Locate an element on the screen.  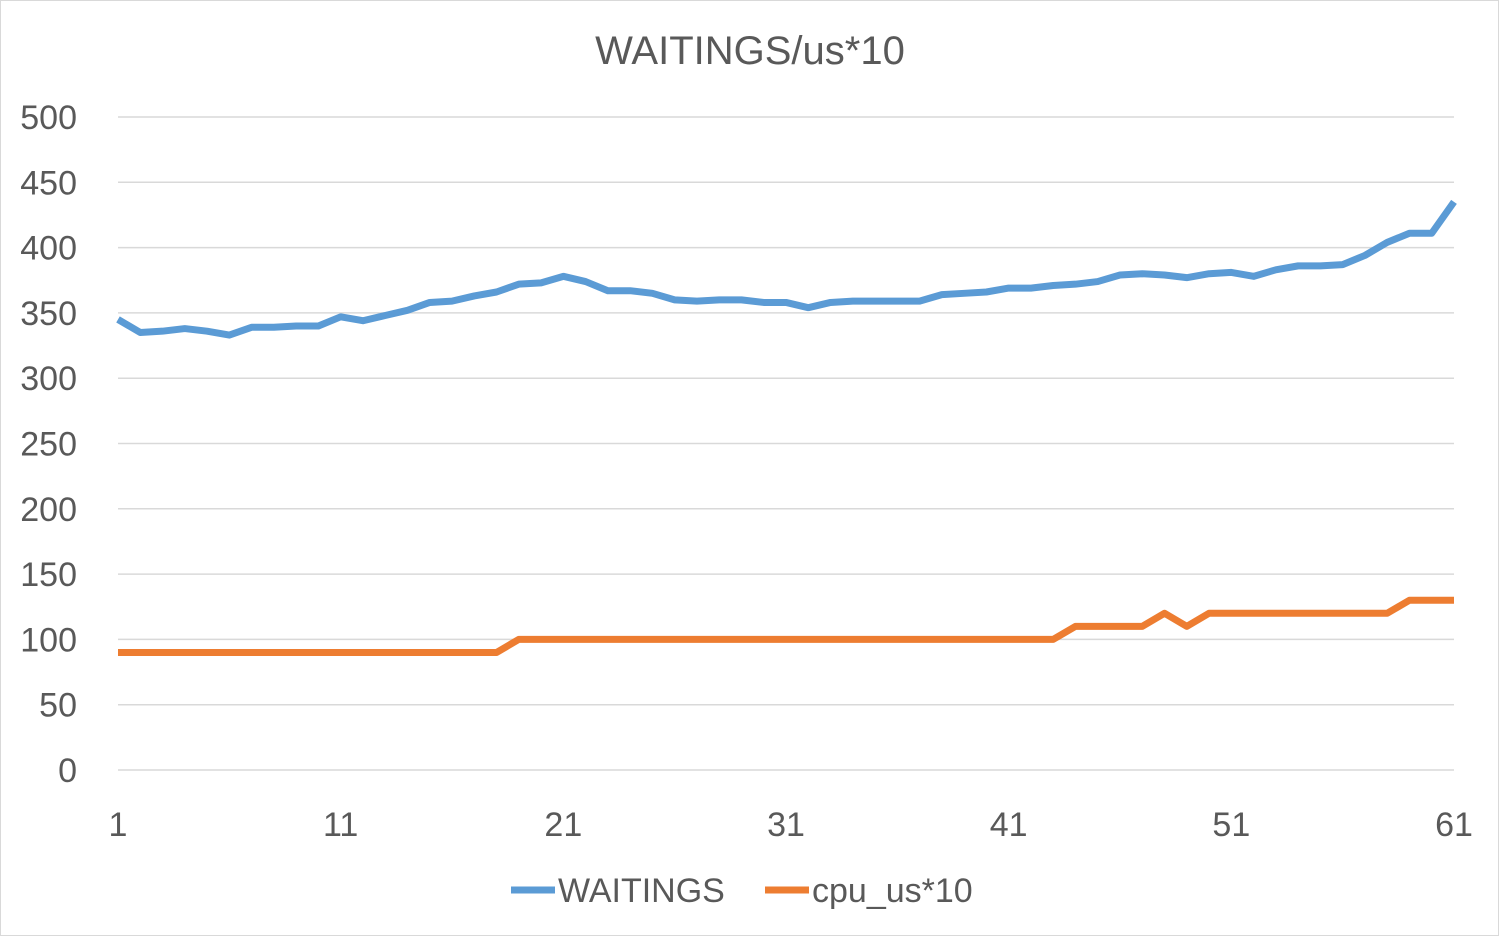
x-axis-tick-labels: 1 11 21 31 41 51 61 is located at coordinates (791, 825).